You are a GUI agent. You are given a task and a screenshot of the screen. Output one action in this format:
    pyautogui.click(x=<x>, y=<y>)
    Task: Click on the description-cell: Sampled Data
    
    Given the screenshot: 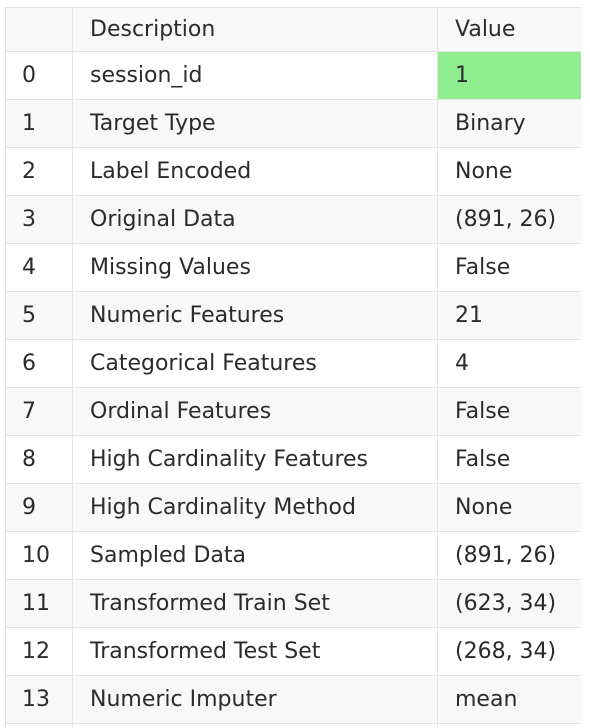 What is the action you would take?
    pyautogui.click(x=255, y=555)
    